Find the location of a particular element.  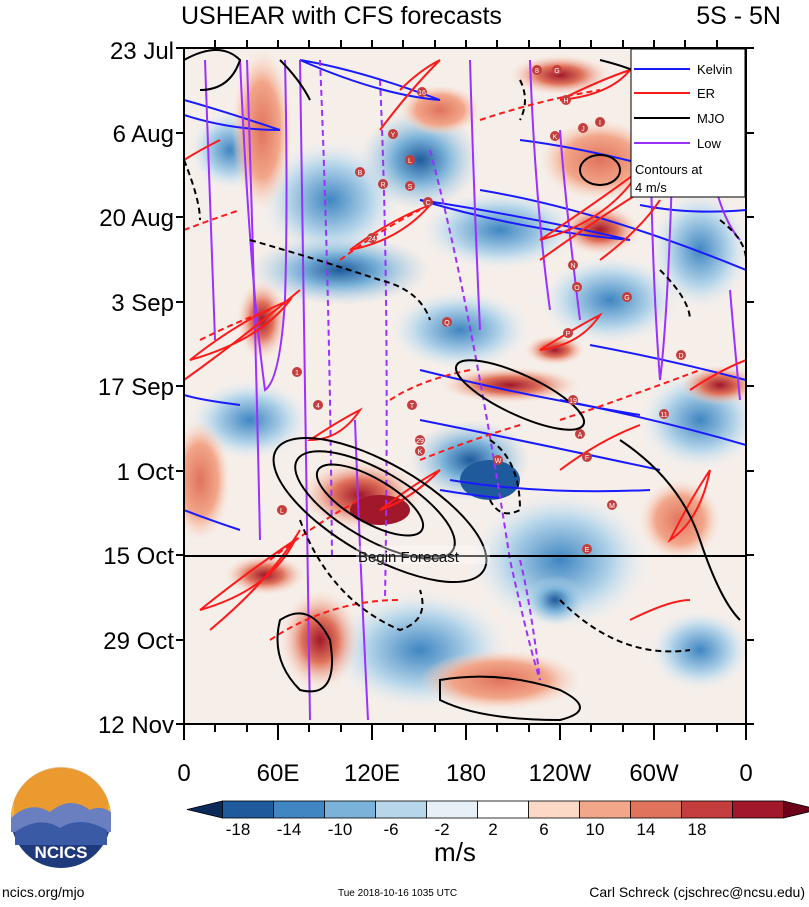

storm-marker: E is located at coordinates (587, 549).